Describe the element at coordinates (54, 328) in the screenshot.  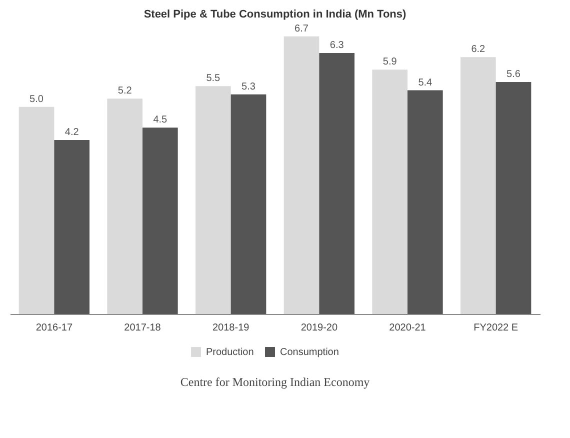
I see `x-tick-label: 2016-17` at that location.